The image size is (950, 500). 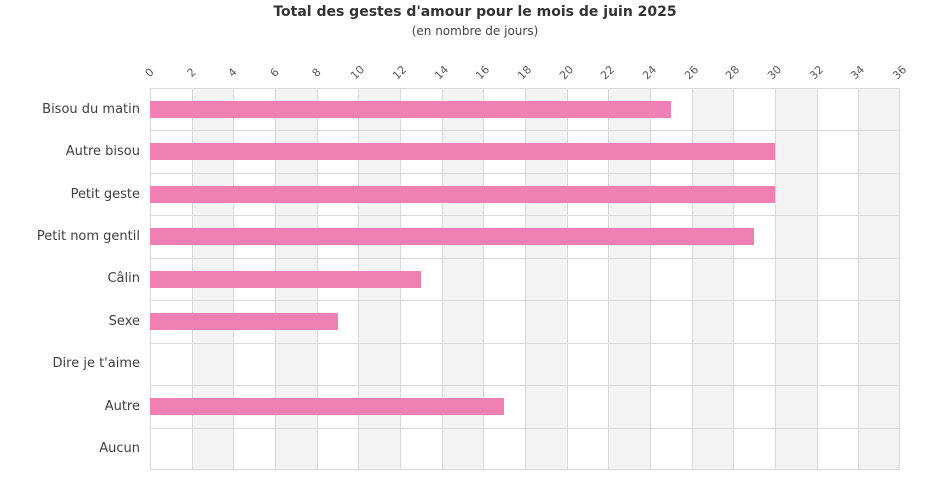 What do you see at coordinates (410, 109) in the screenshot?
I see `bar-bisou-du-matin` at bounding box center [410, 109].